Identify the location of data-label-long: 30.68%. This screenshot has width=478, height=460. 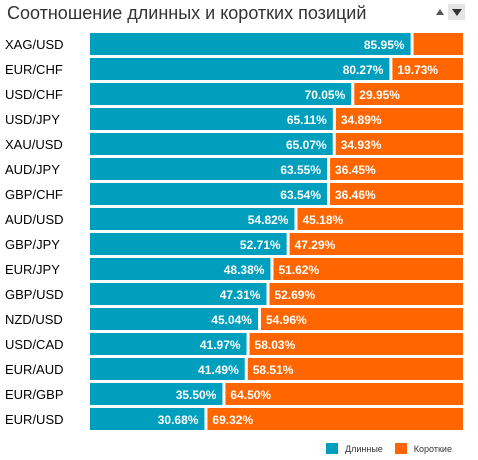
(178, 420).